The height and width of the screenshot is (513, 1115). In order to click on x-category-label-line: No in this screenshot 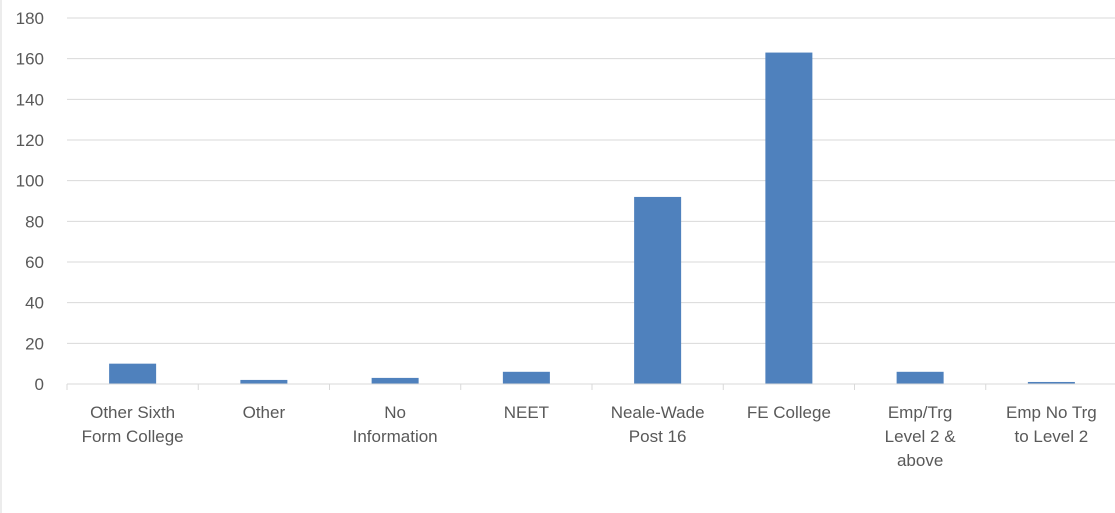, I will do `click(395, 412)`.